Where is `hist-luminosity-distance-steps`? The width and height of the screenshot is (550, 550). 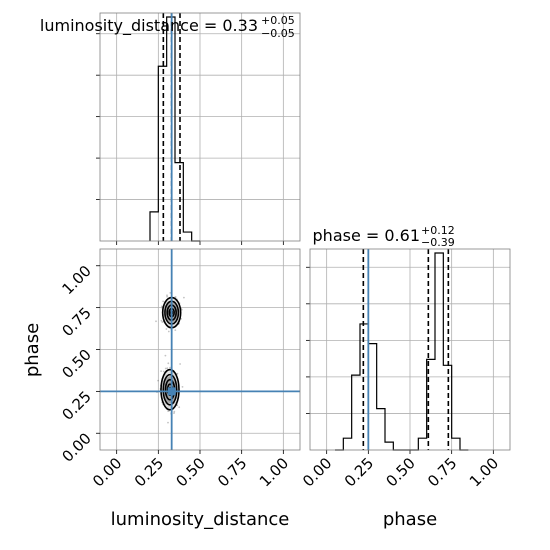
hist-luminosity-distance-steps is located at coordinates (174, 129).